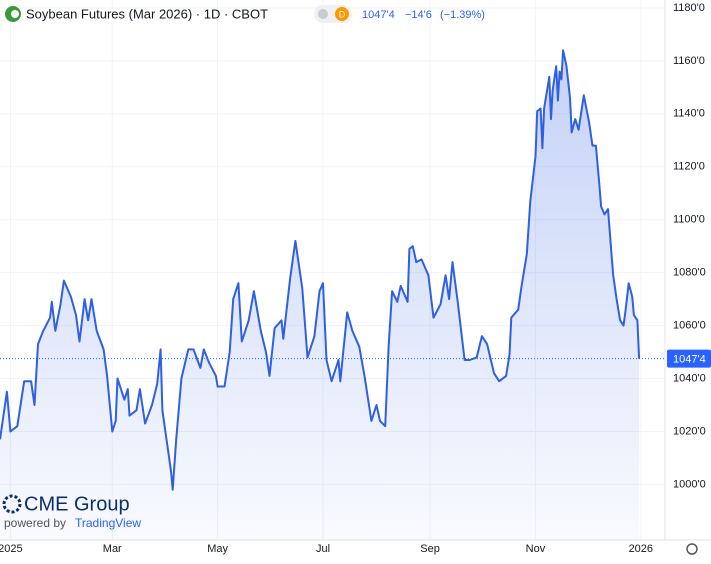 The width and height of the screenshot is (711, 564). What do you see at coordinates (112, 549) in the screenshot?
I see `x-tick-label: Mar` at bounding box center [112, 549].